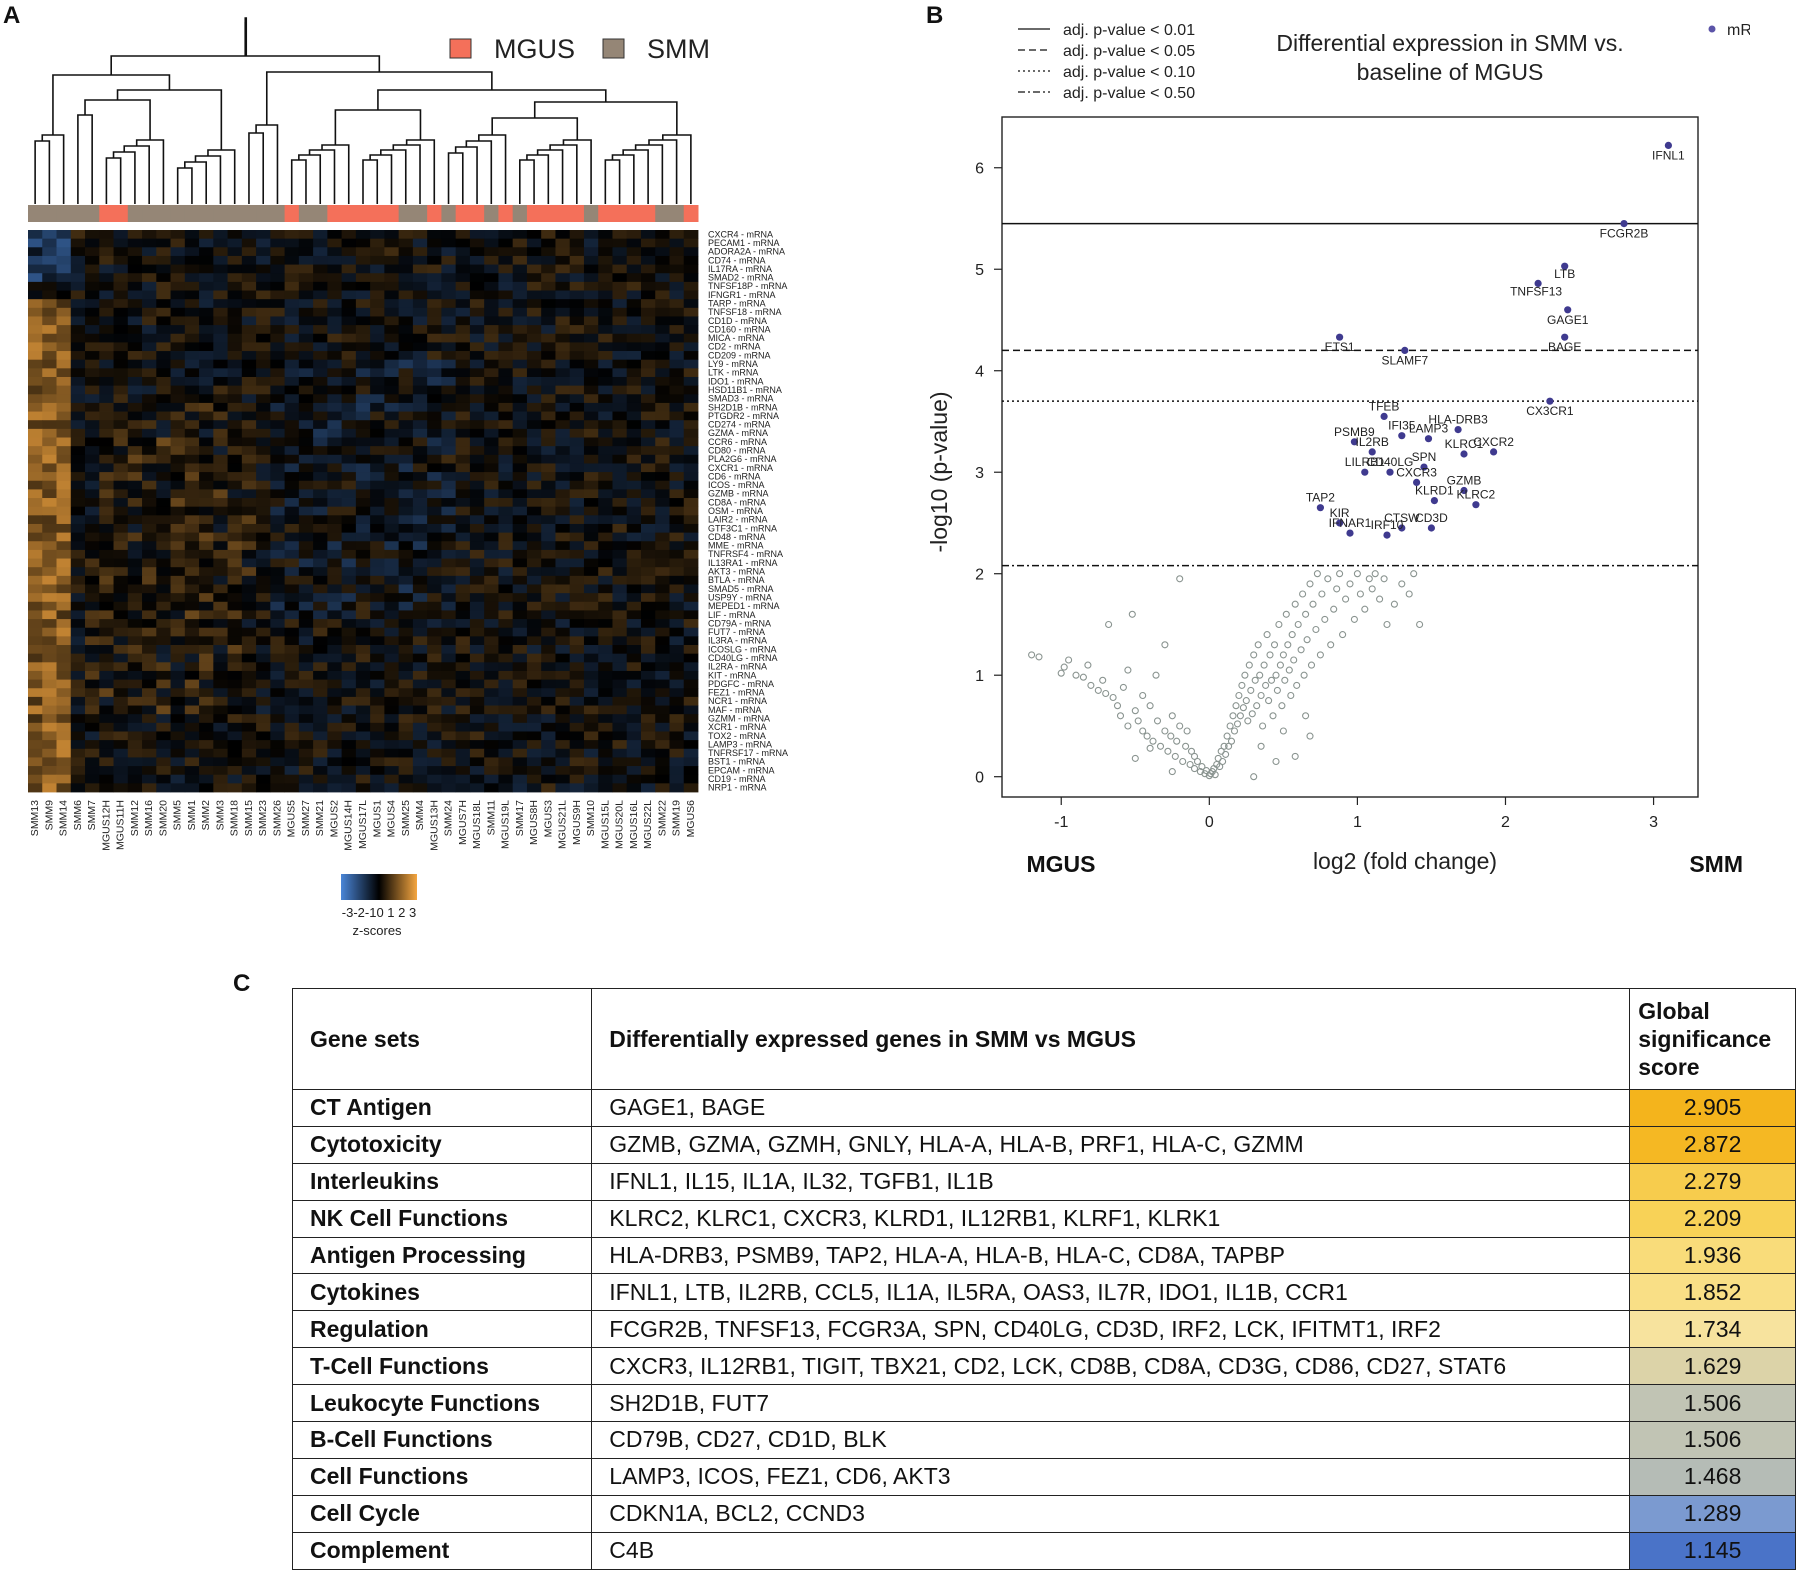 The width and height of the screenshot is (1796, 1576). What do you see at coordinates (1568, 320) in the screenshot?
I see `sig-point-label: GAGE1` at bounding box center [1568, 320].